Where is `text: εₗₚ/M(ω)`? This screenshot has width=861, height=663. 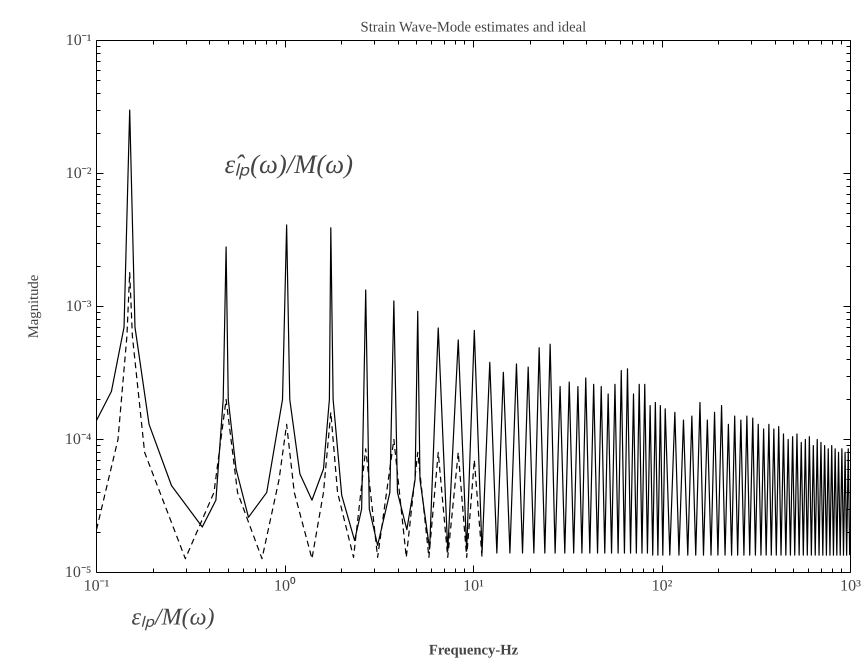
text: εₗₚ/M(ω) is located at coordinates (173, 617).